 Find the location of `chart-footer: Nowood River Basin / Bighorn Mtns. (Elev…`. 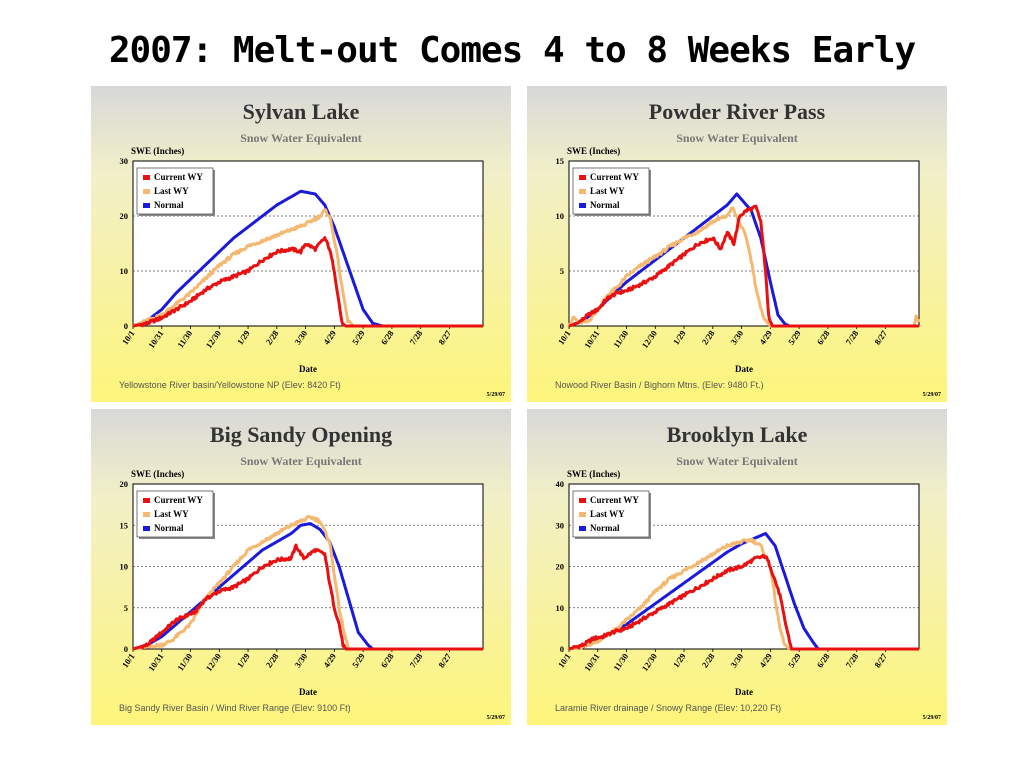

chart-footer: Nowood River Basin / Bighorn Mtns. (Elev… is located at coordinates (659, 385).